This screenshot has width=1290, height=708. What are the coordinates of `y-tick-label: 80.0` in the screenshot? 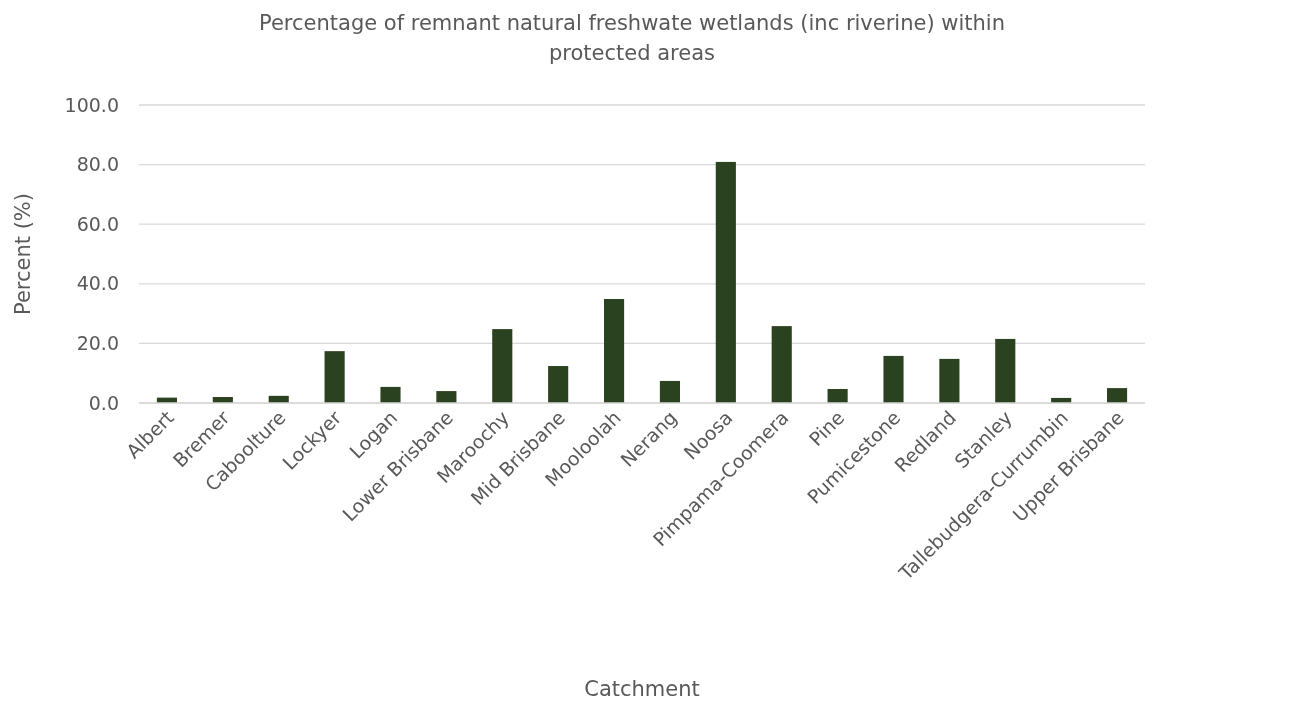 It's located at (97, 164).